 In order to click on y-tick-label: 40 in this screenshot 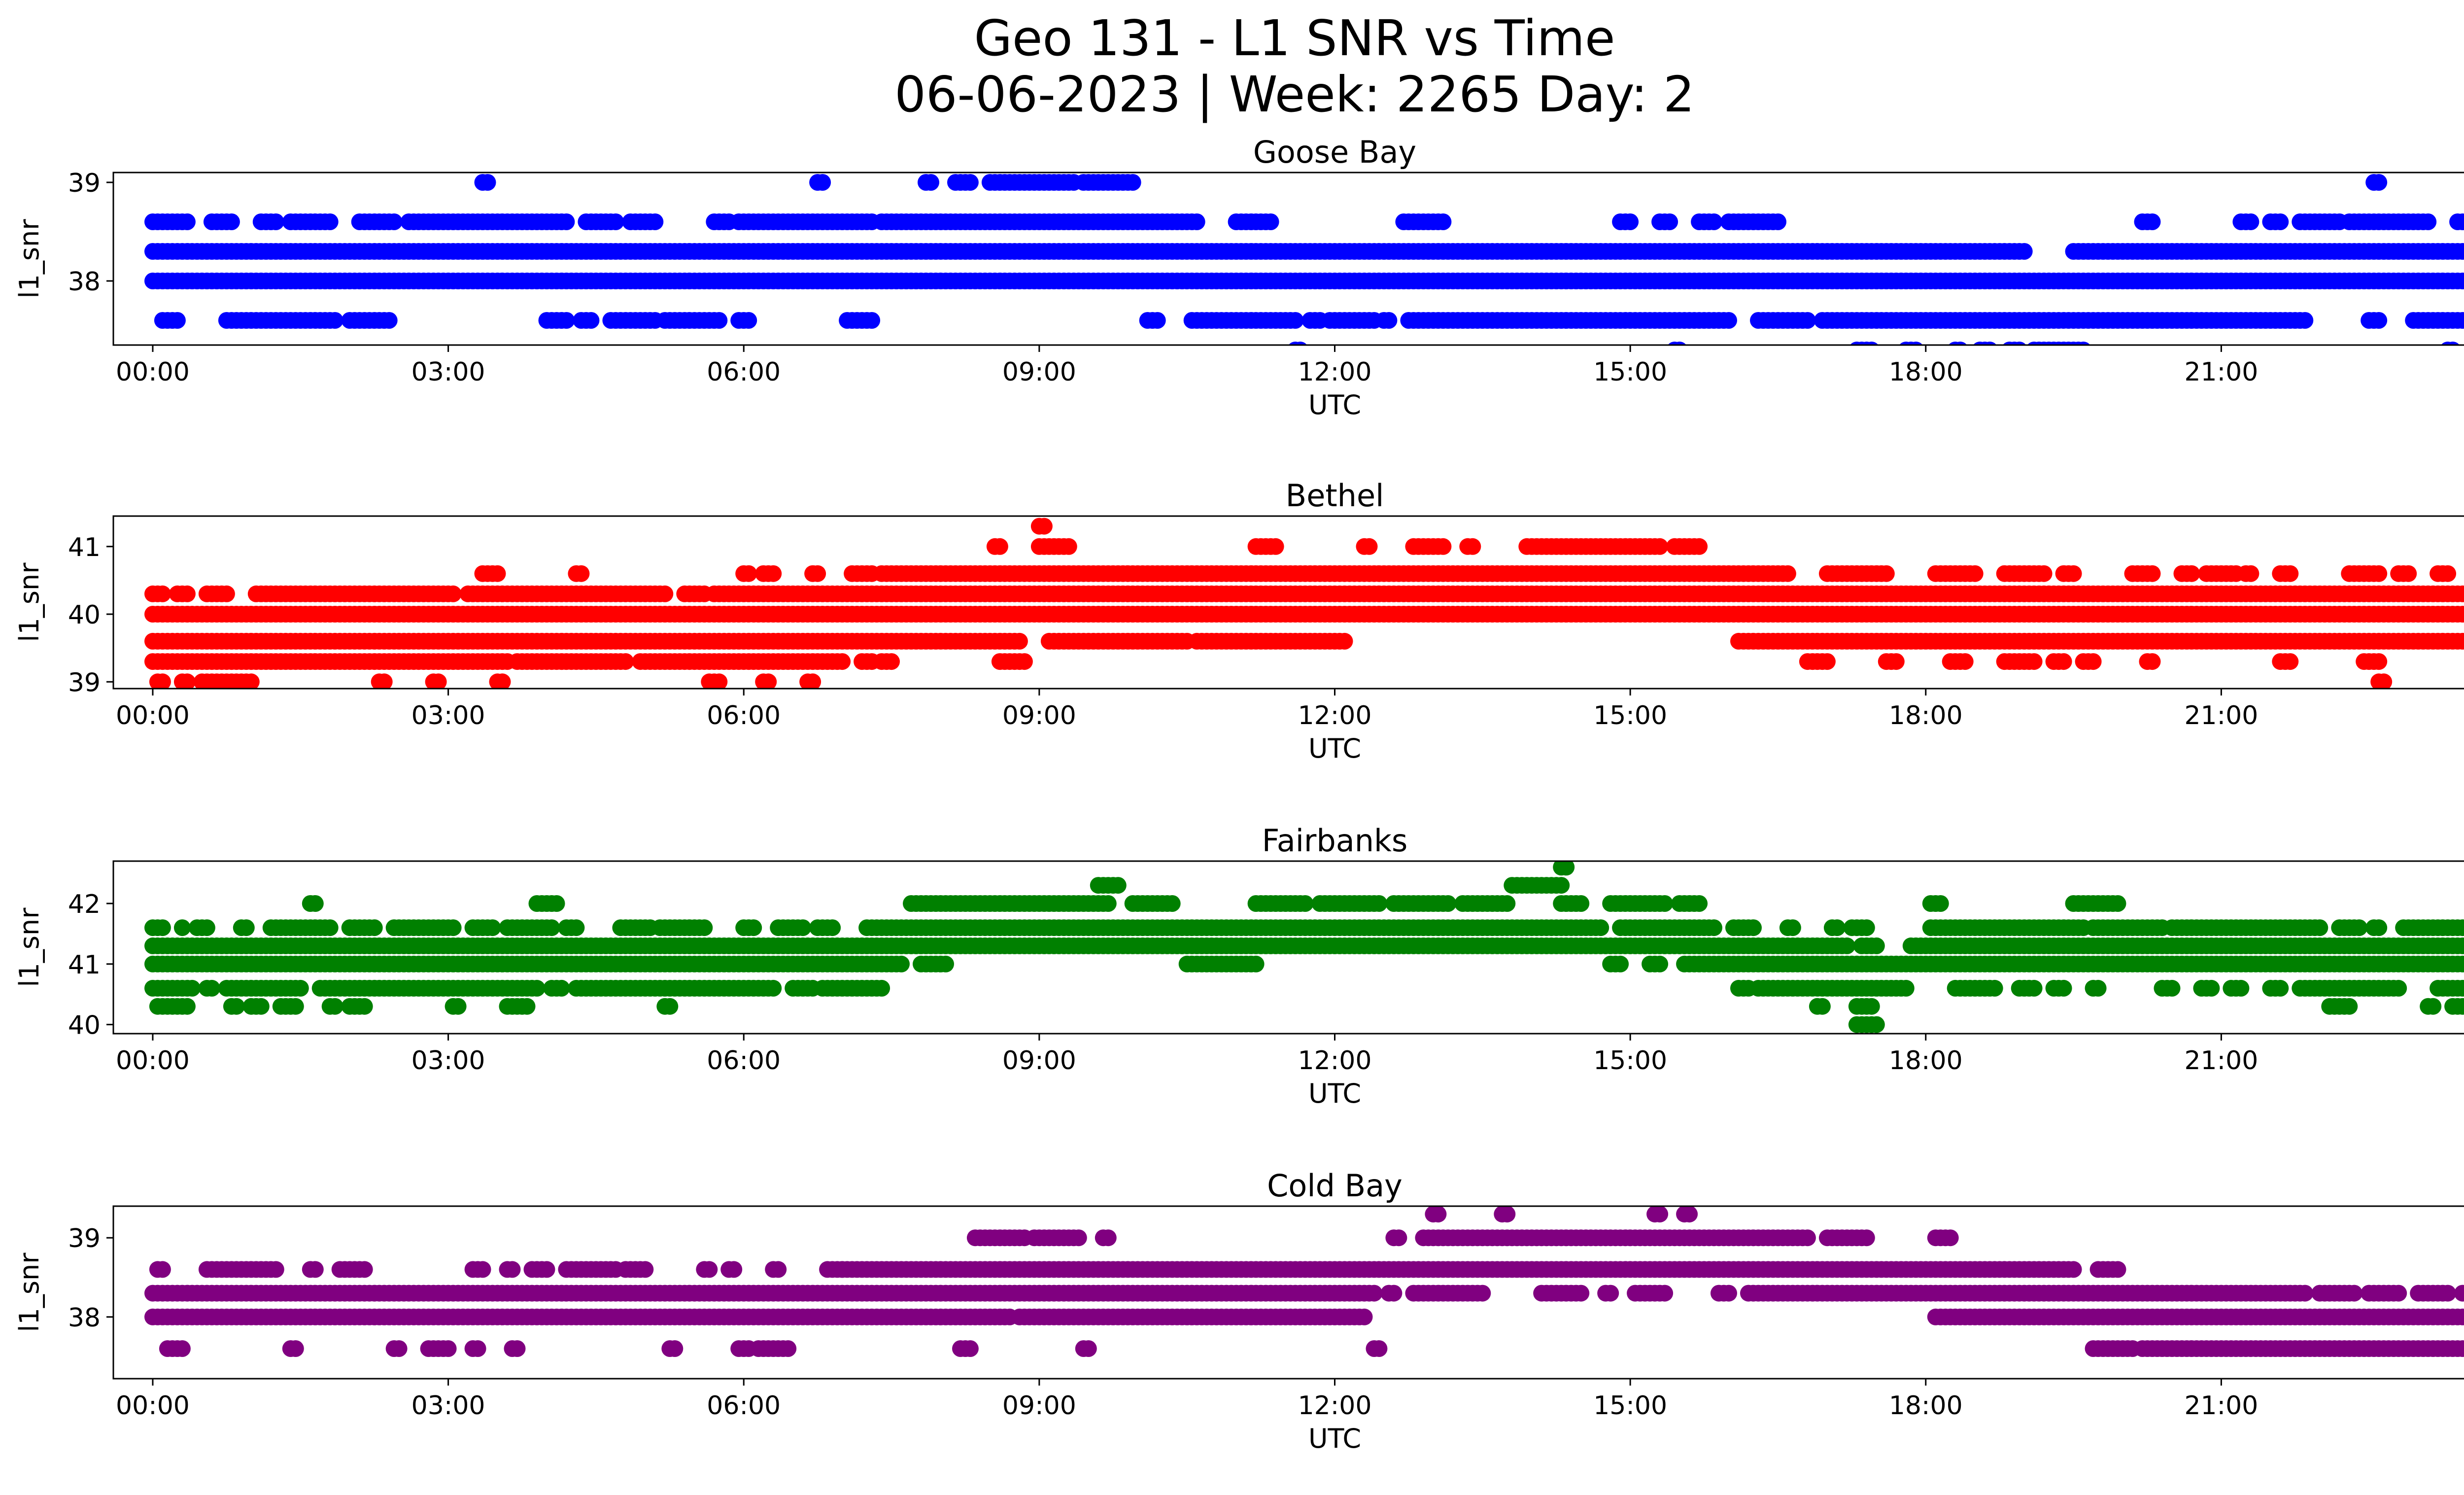, I will do `click(84, 615)`.